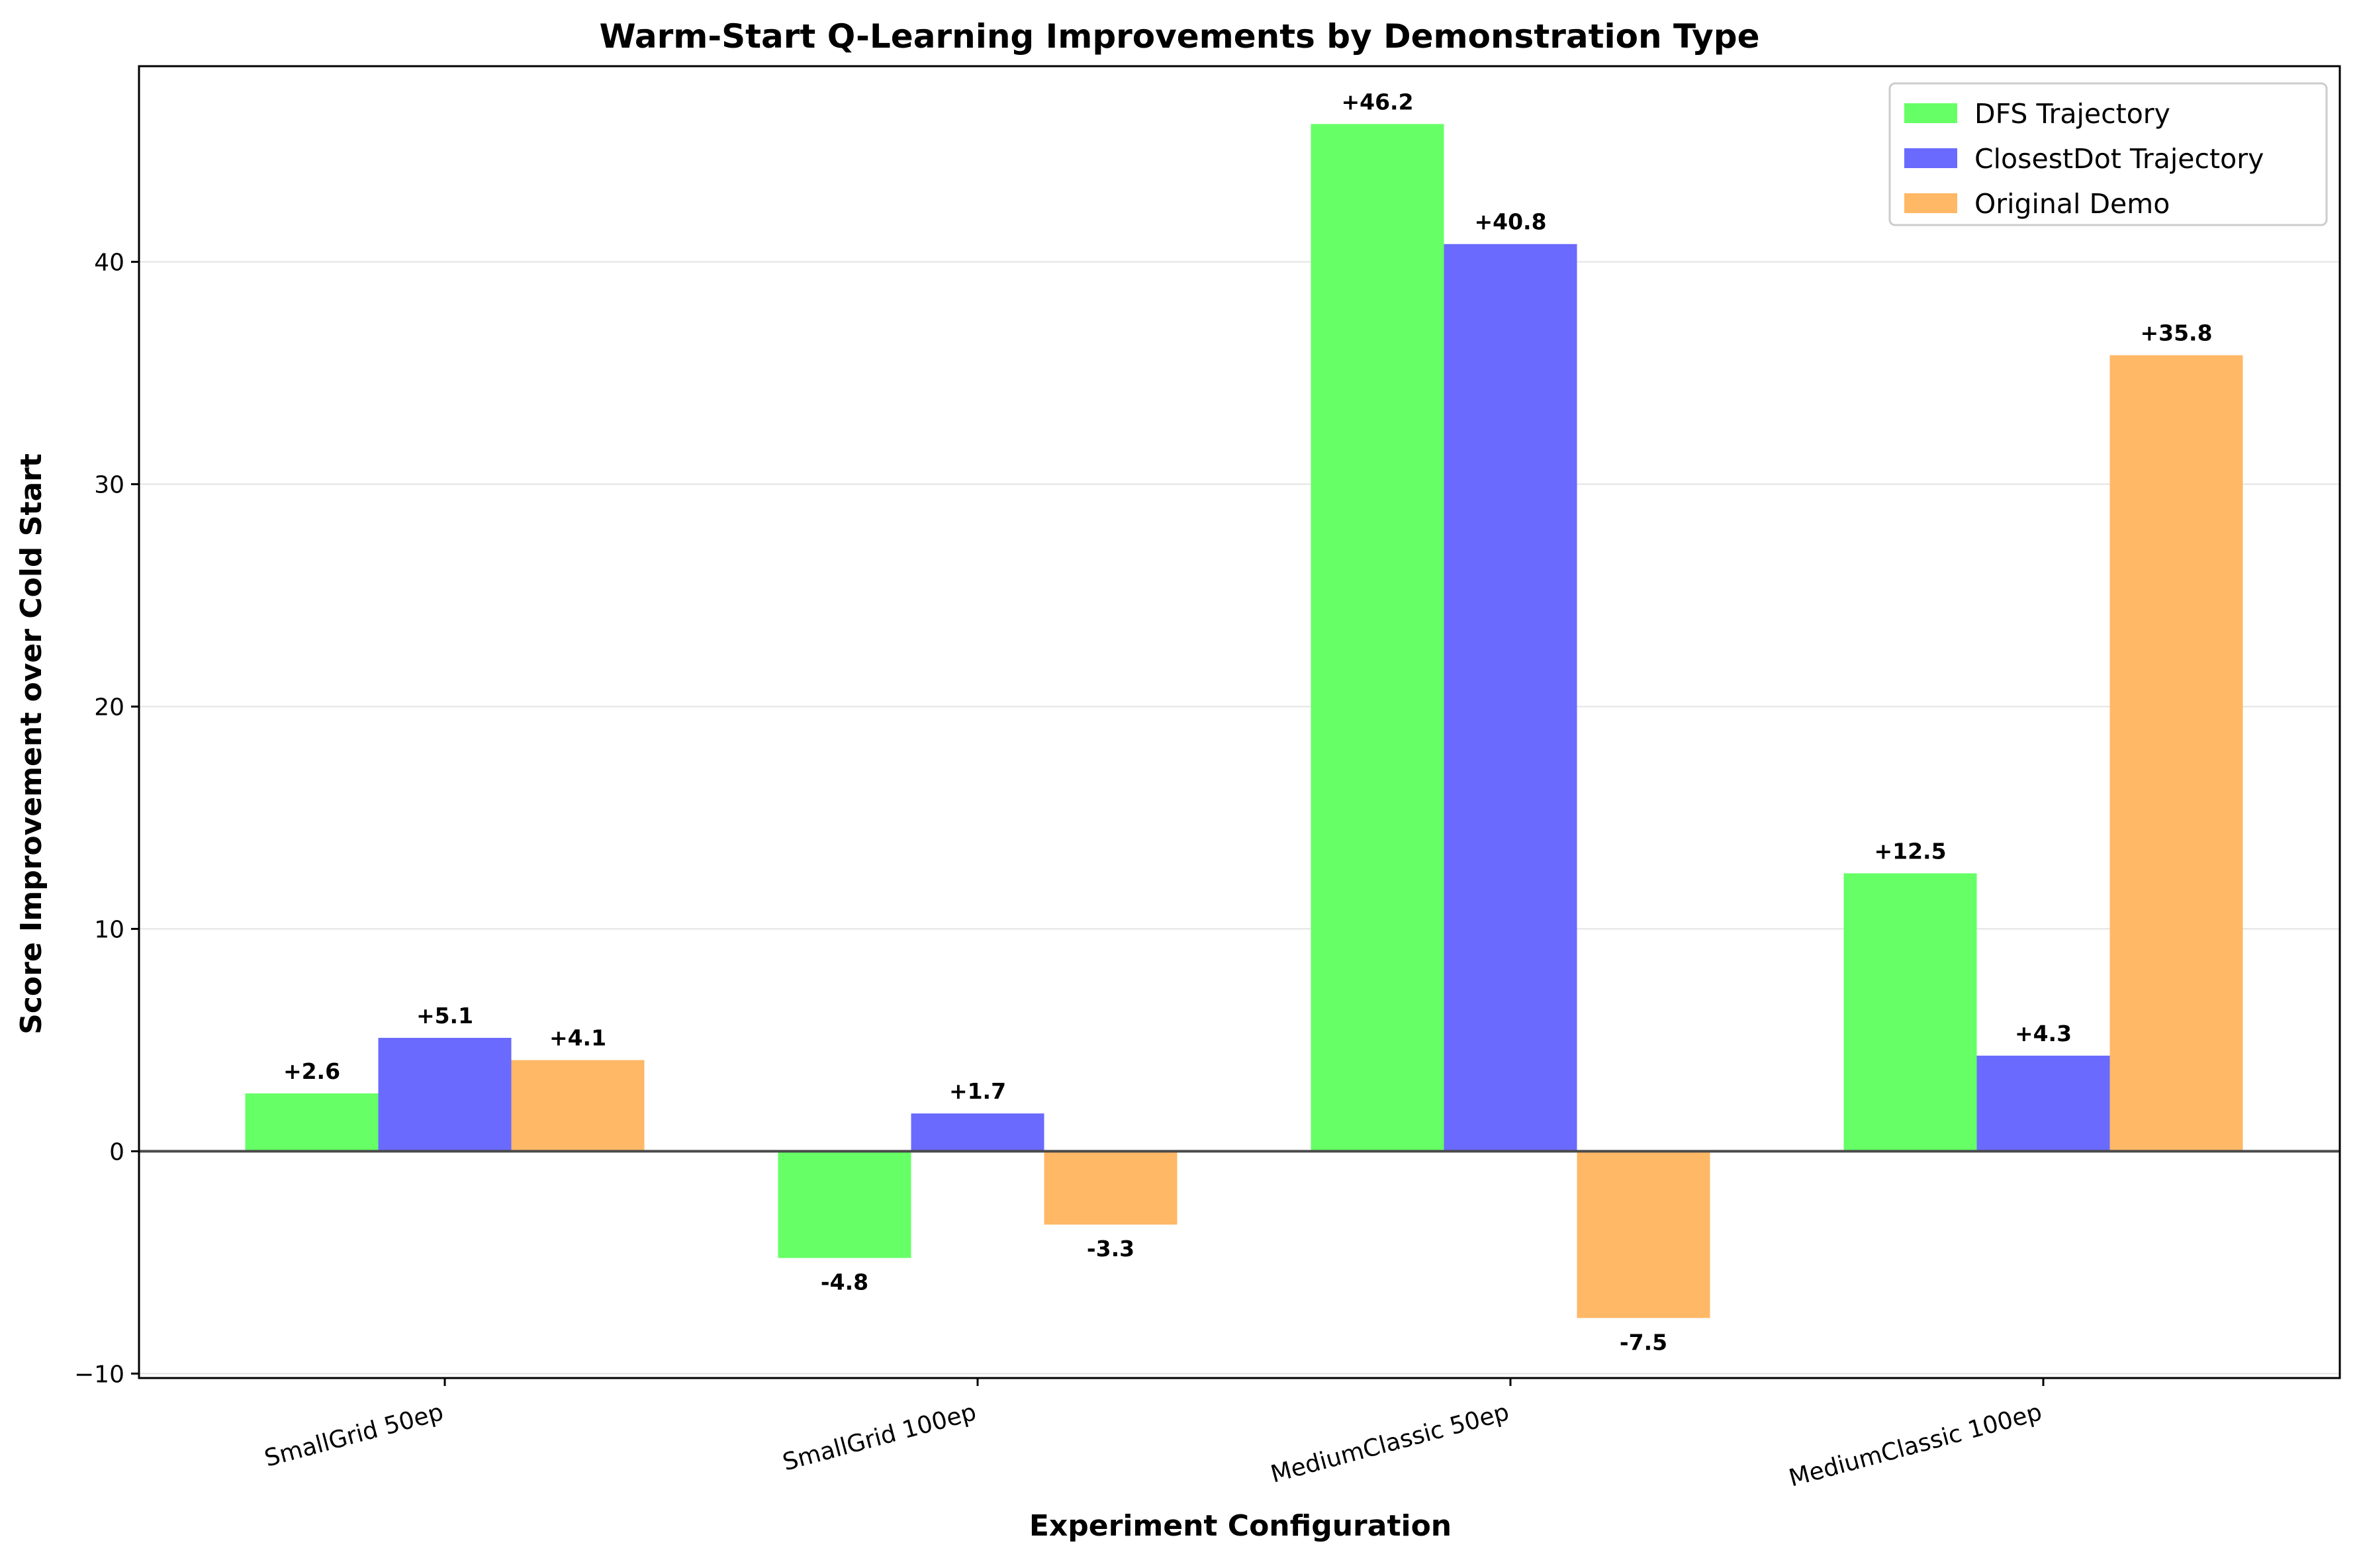 The height and width of the screenshot is (1568, 2359). I want to click on x-tick-label-3: MediumClassic 100ep, so click(1915, 1445).